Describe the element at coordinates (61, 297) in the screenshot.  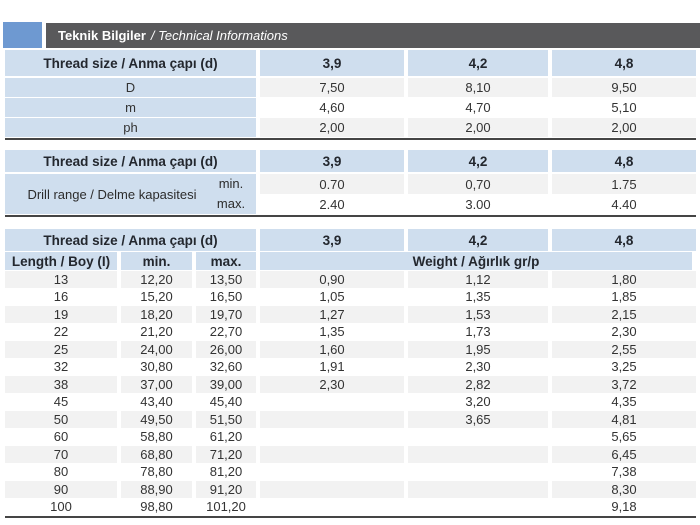
I see `length-cell: 16` at that location.